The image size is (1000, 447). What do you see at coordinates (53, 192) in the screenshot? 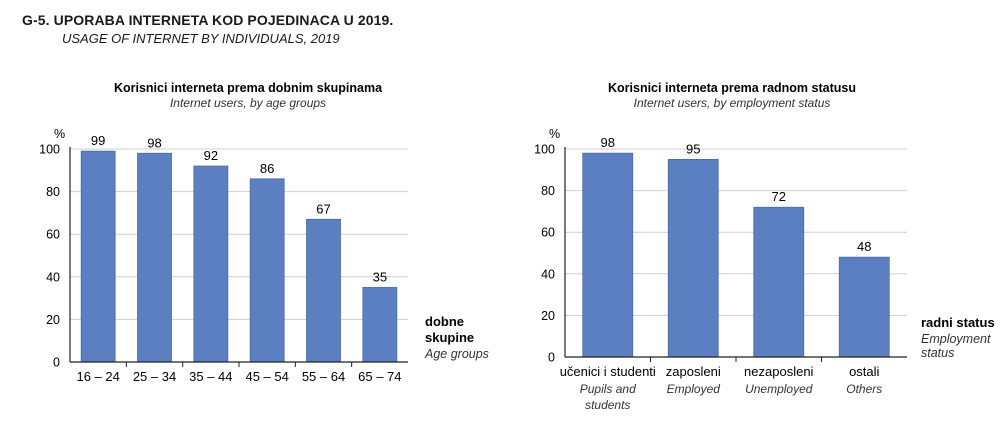
I see `chart-age-ytick-label: 80` at bounding box center [53, 192].